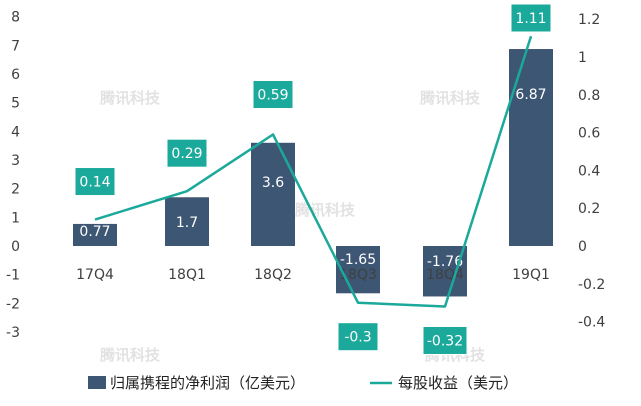 The height and width of the screenshot is (406, 641). I want to click on left-tick-label: -2, so click(13, 304).